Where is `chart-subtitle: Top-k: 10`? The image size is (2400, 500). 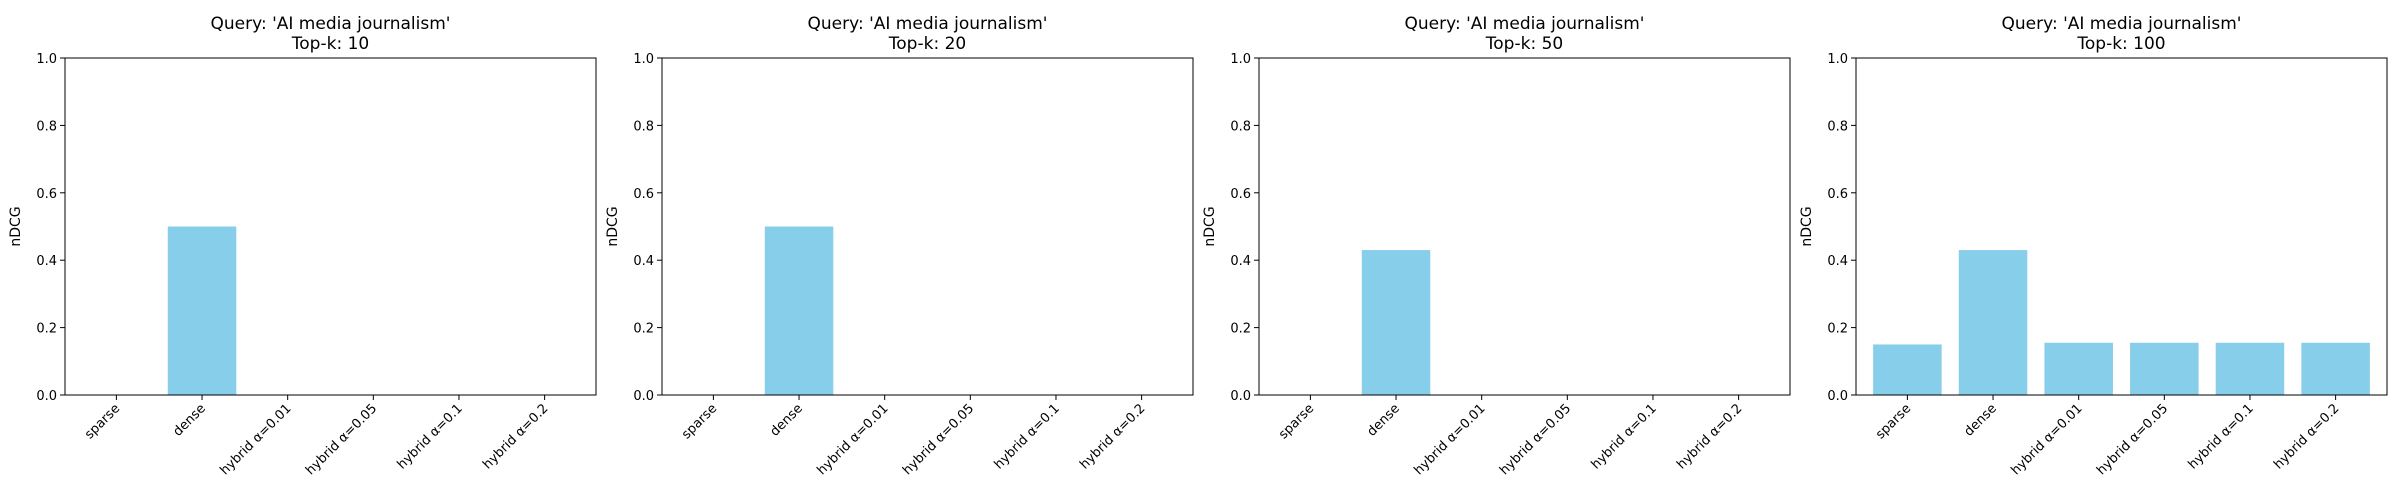 chart-subtitle: Top-k: 10 is located at coordinates (330, 44).